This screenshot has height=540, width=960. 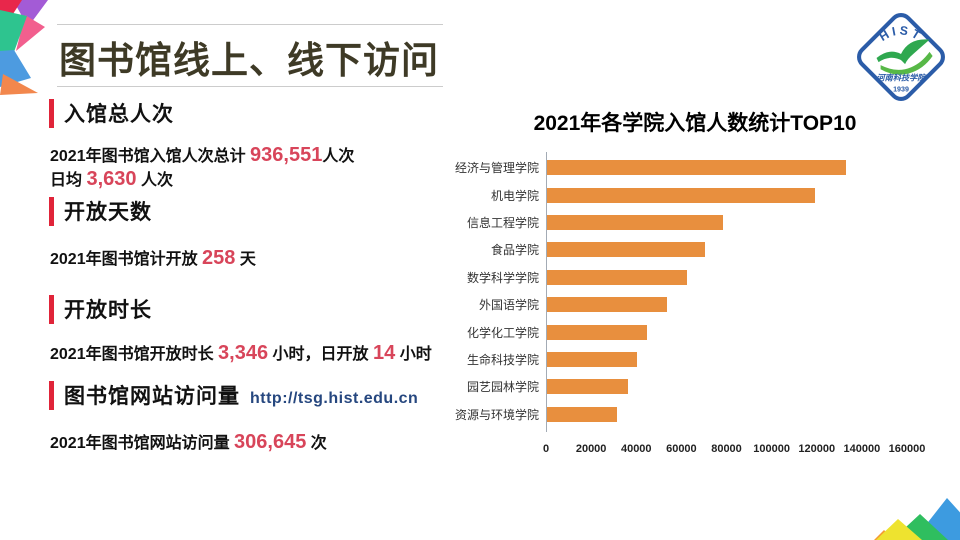 What do you see at coordinates (119, 114) in the screenshot?
I see `section-title: 入馆总人次` at bounding box center [119, 114].